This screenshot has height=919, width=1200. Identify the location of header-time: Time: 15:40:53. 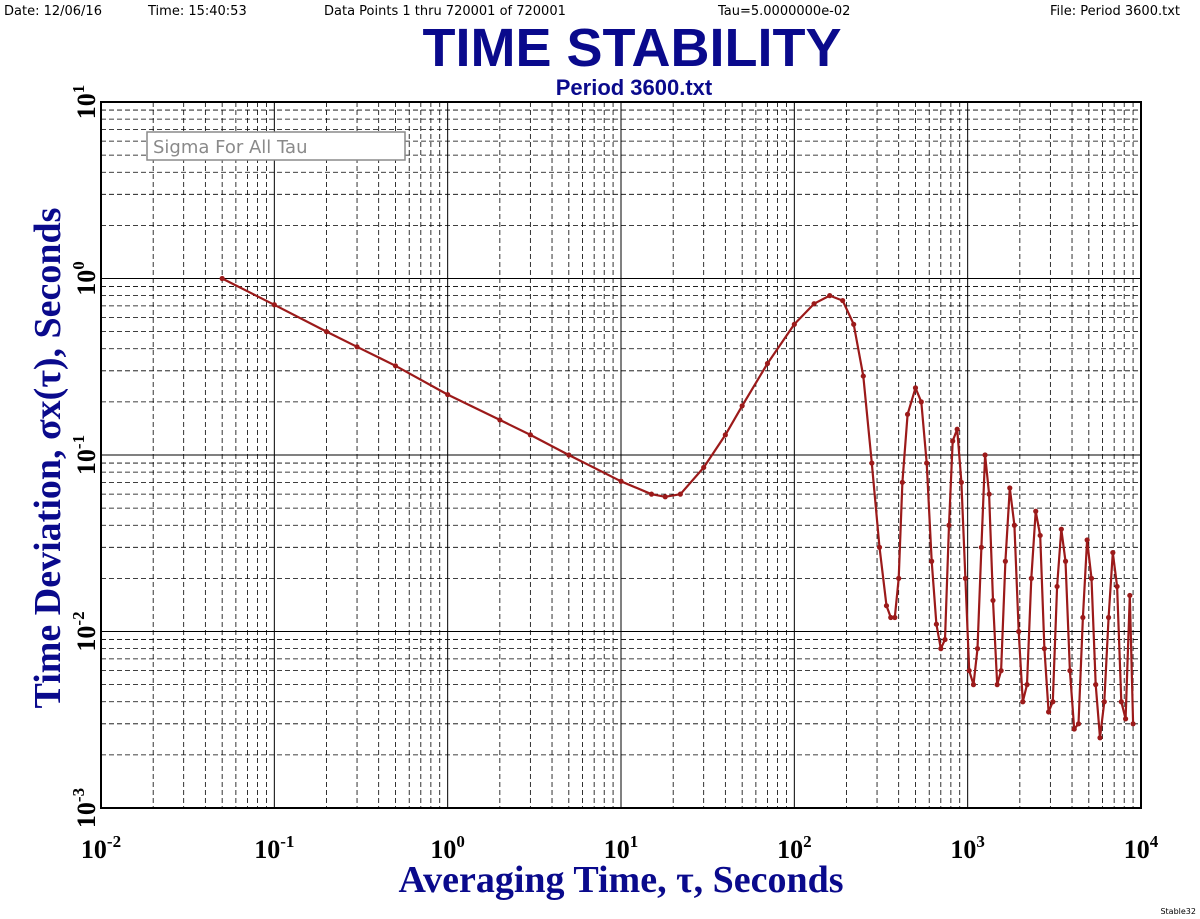
(197, 11).